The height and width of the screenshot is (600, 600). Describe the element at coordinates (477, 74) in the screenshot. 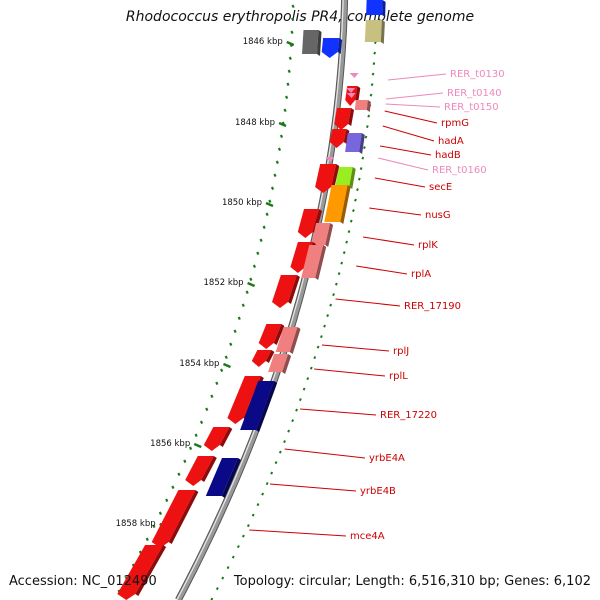

I see `gene-label-rer_t0130: RER_t0130` at that location.